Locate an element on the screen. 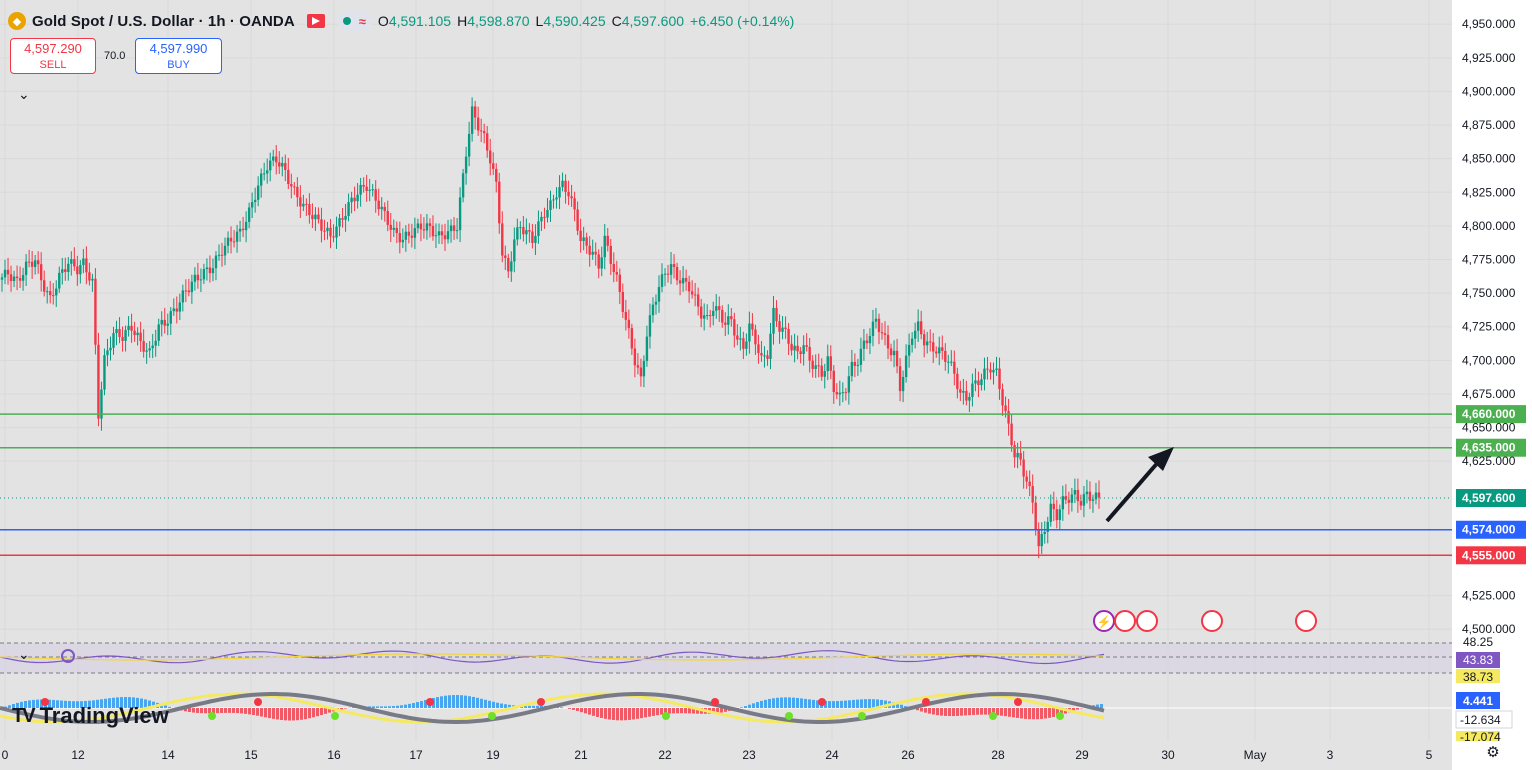  symbol-title: Gold Spot / U.S. Dollar · 1h · OANDA is located at coordinates (163, 21).